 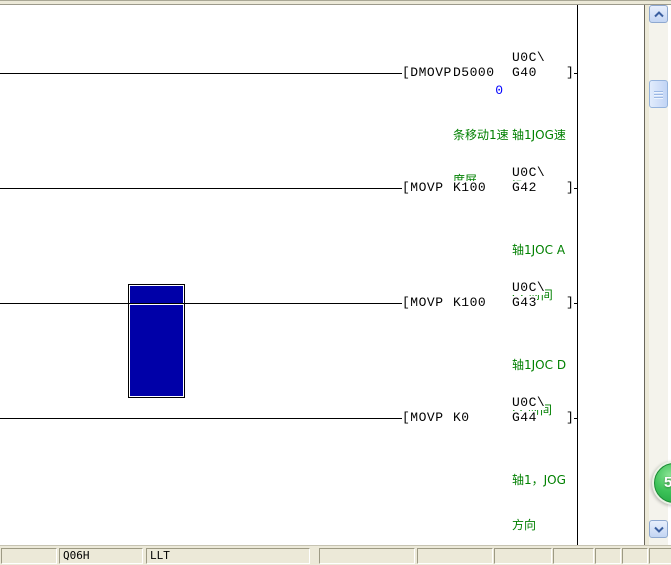 I want to click on instruction-operand: D5000, so click(x=474, y=72).